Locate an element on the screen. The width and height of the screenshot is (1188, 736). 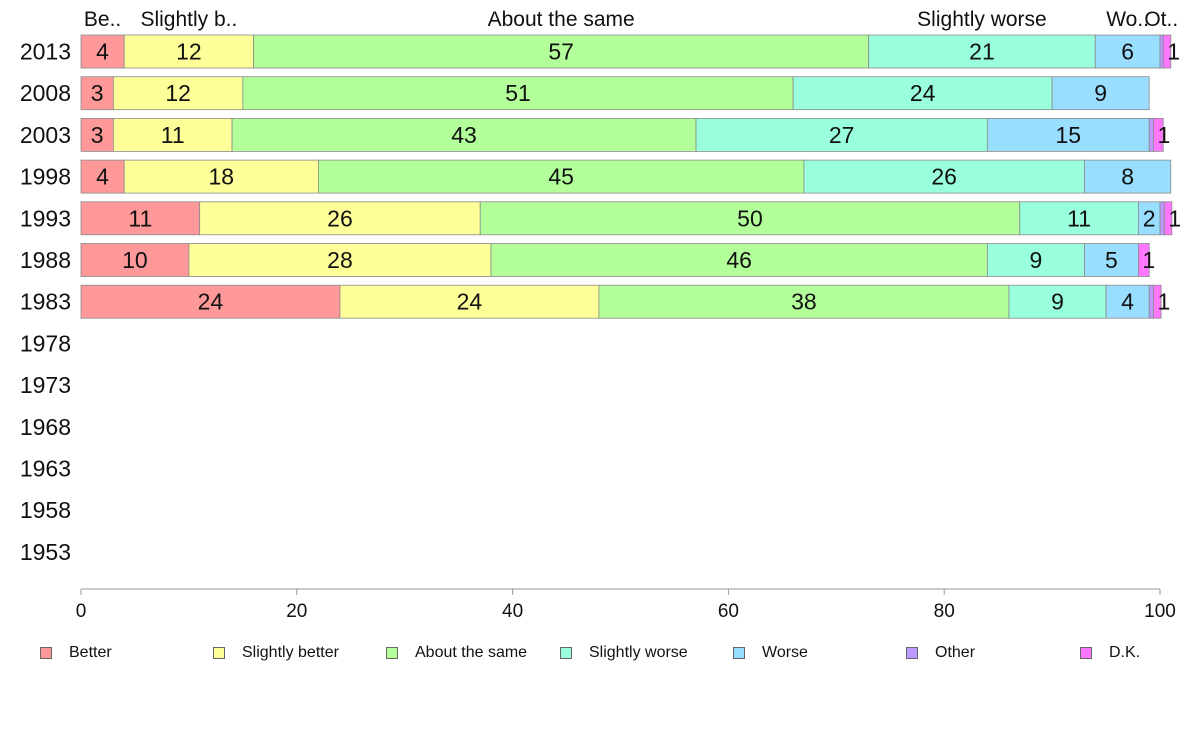
legend-item: Slightly better is located at coordinates (276, 653).